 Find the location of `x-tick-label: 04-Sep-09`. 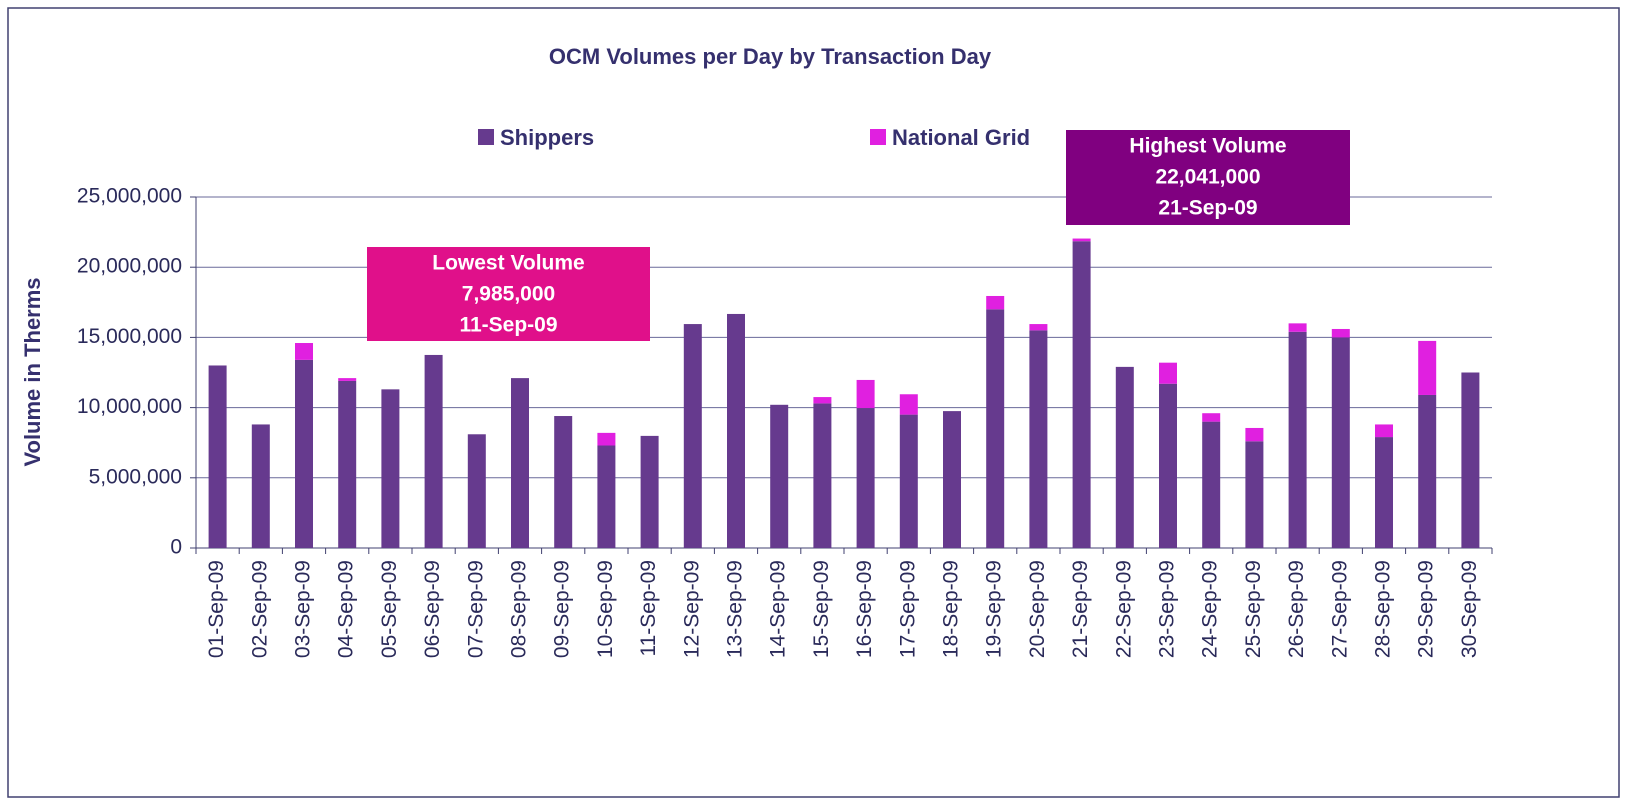

x-tick-label: 04-Sep-09 is located at coordinates (346, 609).